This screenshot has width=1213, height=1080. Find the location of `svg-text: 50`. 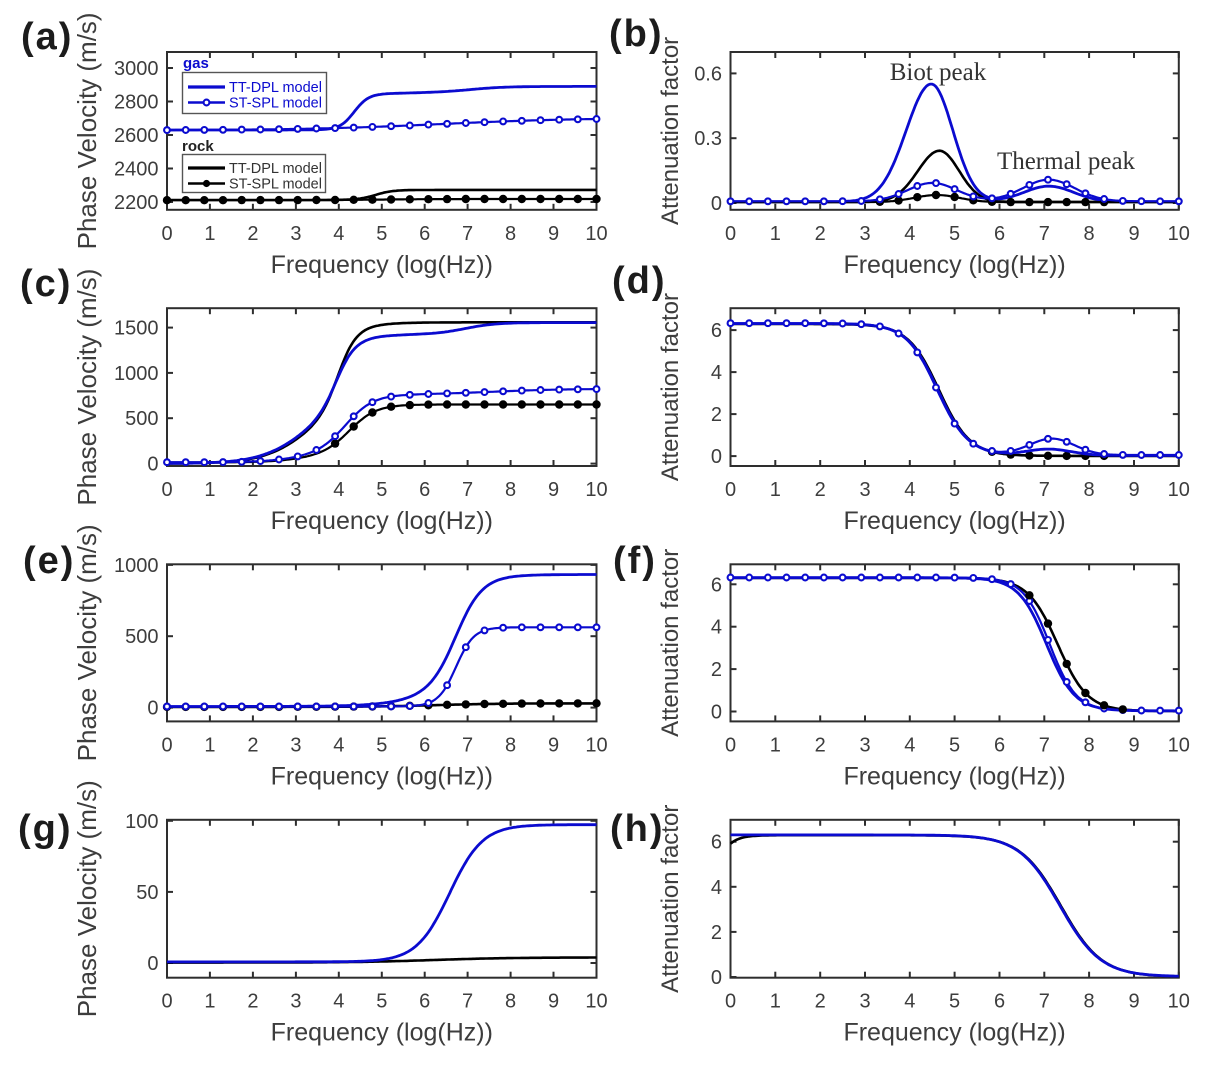

svg-text: 50 is located at coordinates (147, 893).